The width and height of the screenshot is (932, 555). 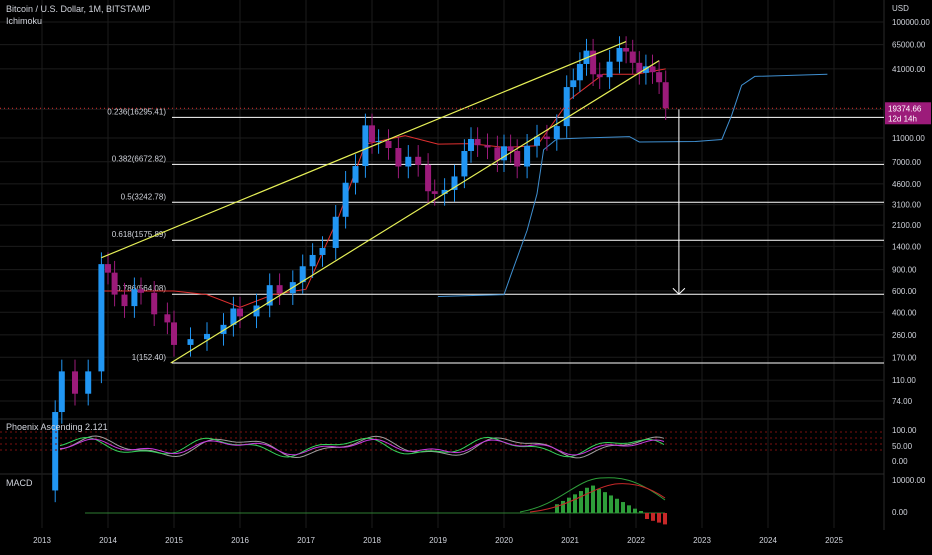 What do you see at coordinates (136, 111) in the screenshot?
I see `fib-level-label: 0.236(16295.41)` at bounding box center [136, 111].